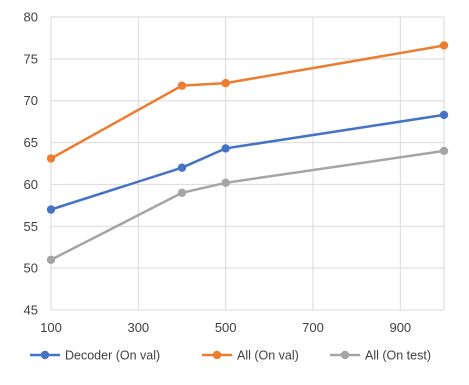 Image resolution: width=469 pixels, height=385 pixels. What do you see at coordinates (31, 184) in the screenshot?
I see `y-tick-label-60: 60` at bounding box center [31, 184].